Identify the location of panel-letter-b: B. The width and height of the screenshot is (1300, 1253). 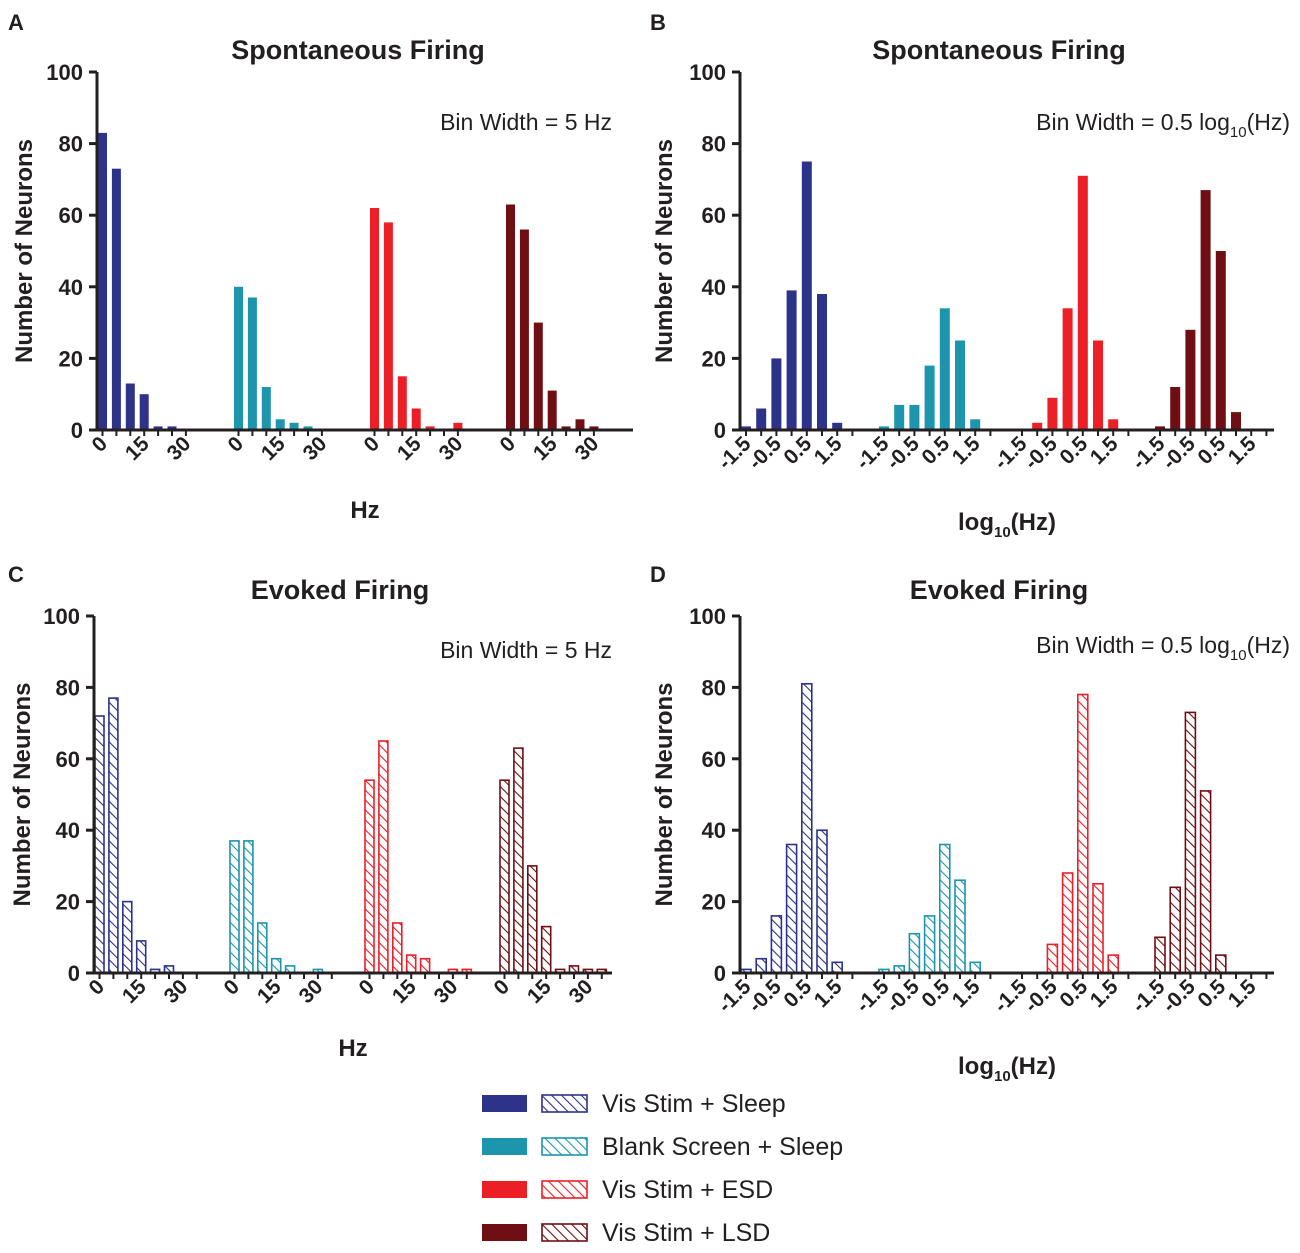
(658, 22).